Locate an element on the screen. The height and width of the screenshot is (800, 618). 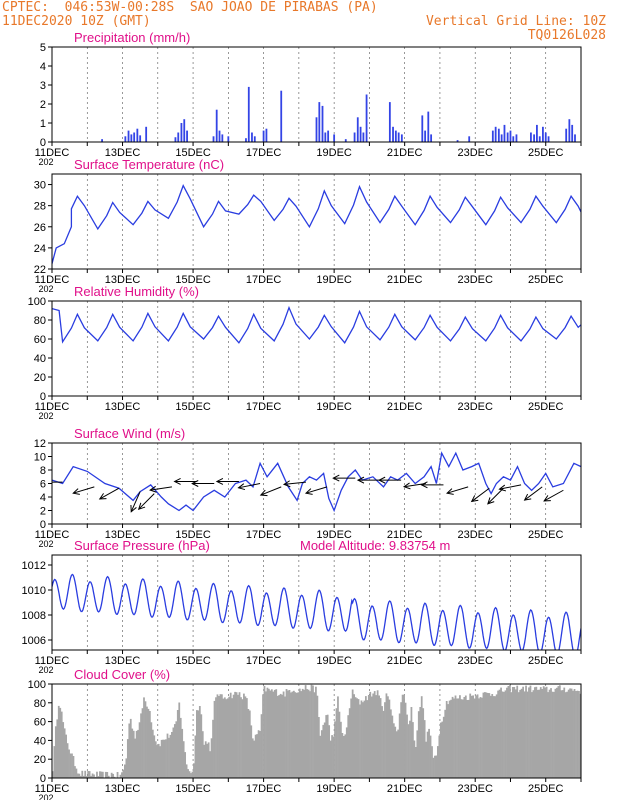
cloud-x-tick-label: 19DEC is located at coordinates (334, 789).